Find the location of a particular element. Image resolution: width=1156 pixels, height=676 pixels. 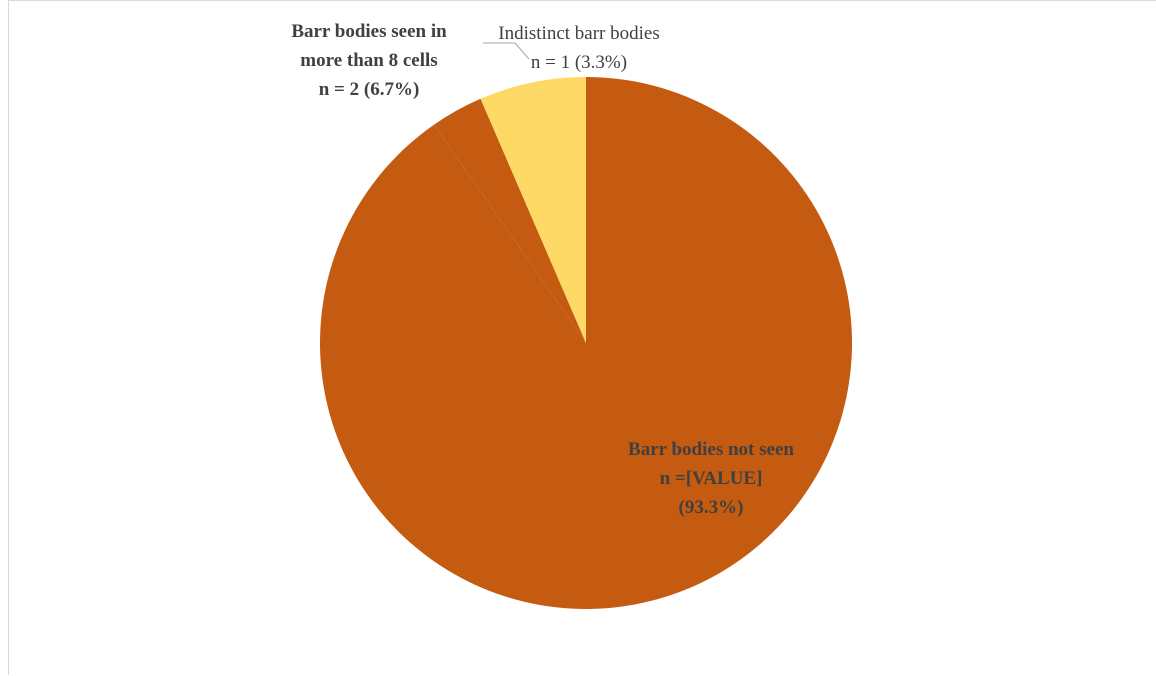

leader-line-indistinct is located at coordinates (506, 51).